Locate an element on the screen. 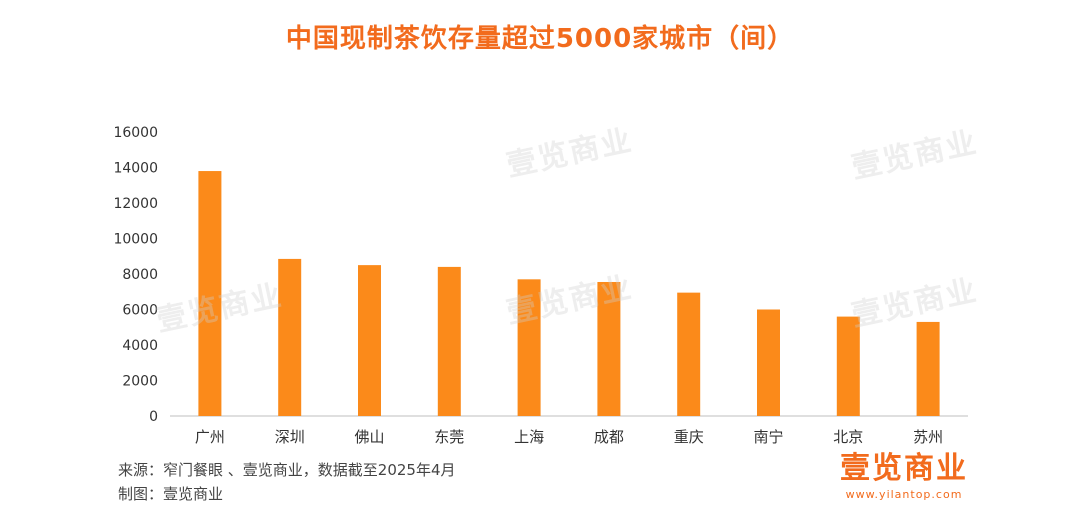 The height and width of the screenshot is (524, 1080). x-tick-label: 广州 is located at coordinates (210, 437).